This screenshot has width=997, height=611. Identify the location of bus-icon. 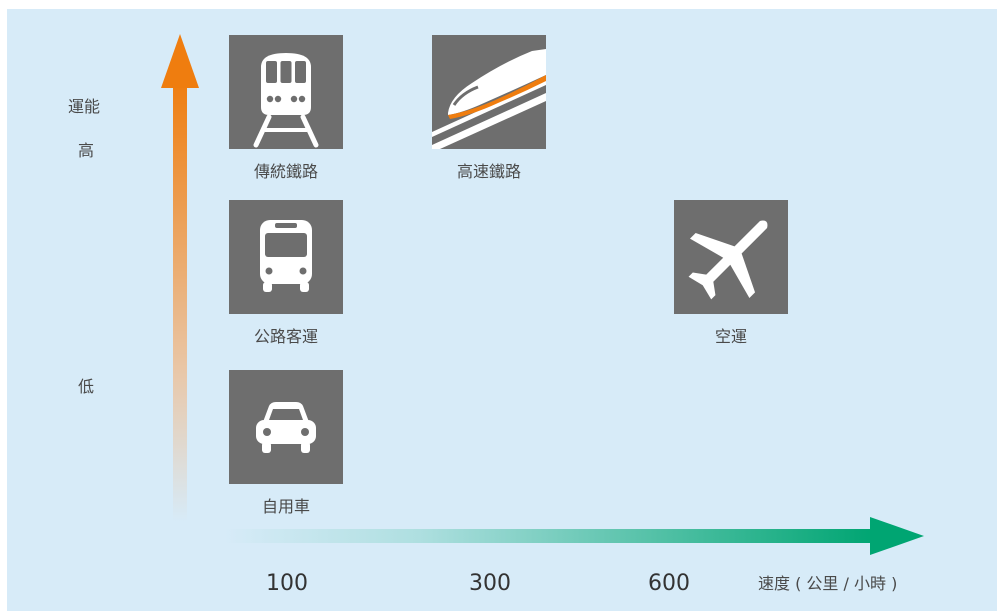
(286, 257).